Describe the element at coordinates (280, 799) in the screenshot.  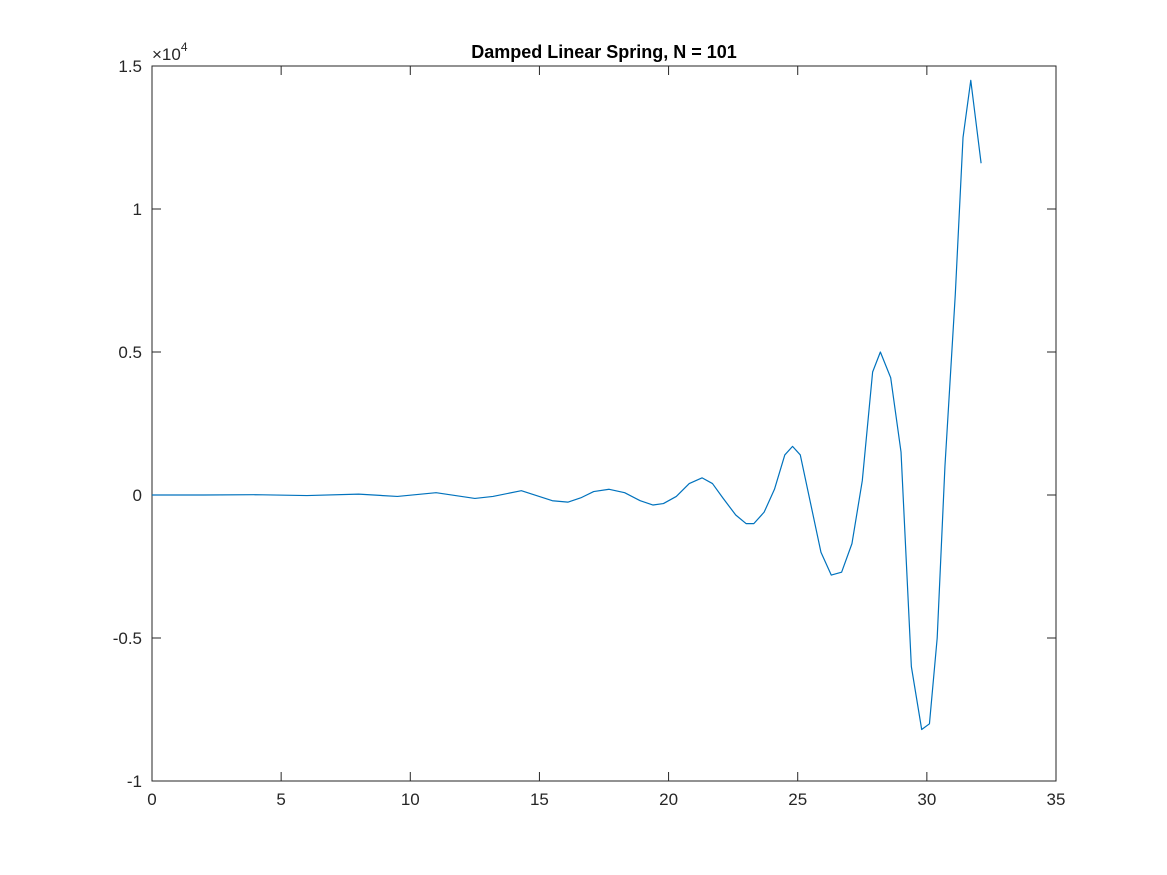
I see `x-tick-label: 5` at that location.